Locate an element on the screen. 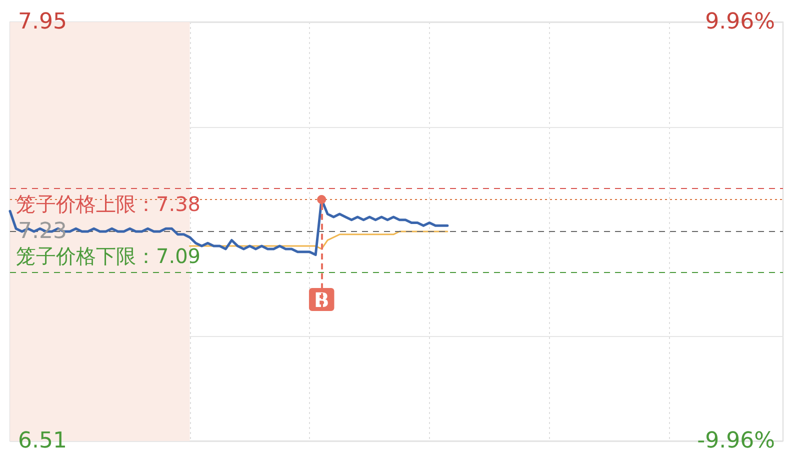  y-tick-label: 7.95 is located at coordinates (42, 22).